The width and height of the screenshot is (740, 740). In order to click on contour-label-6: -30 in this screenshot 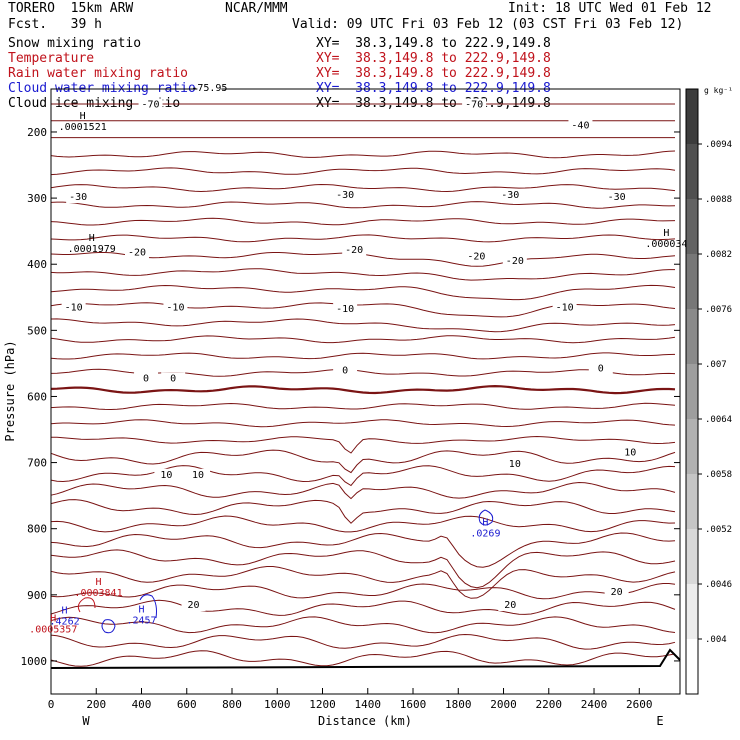, I will do `click(510, 195)`.